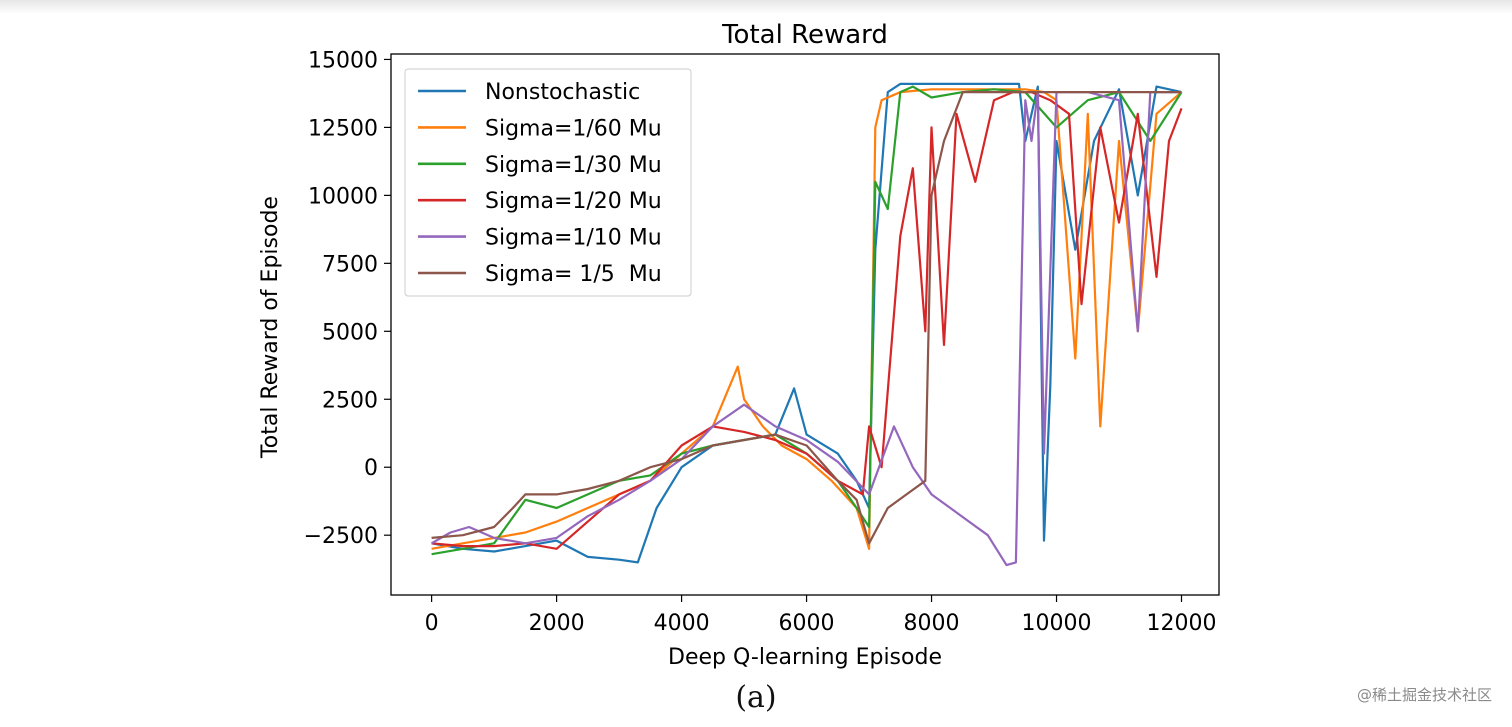 The width and height of the screenshot is (1512, 727). I want to click on y-tick-label: 5000, so click(350, 332).